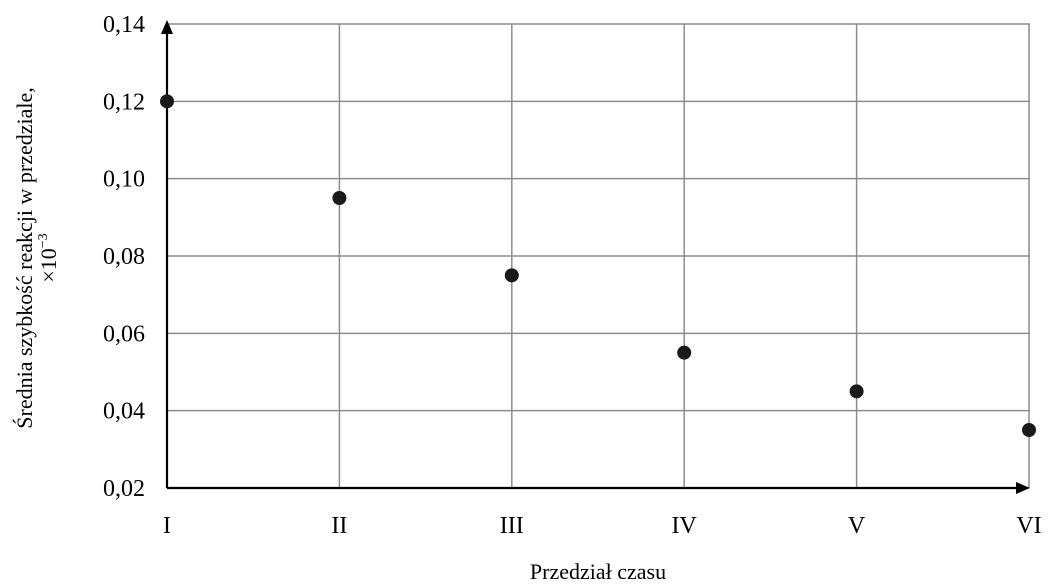 Image resolution: width=1048 pixels, height=584 pixels. I want to click on x-axis-arrow, so click(1023, 488).